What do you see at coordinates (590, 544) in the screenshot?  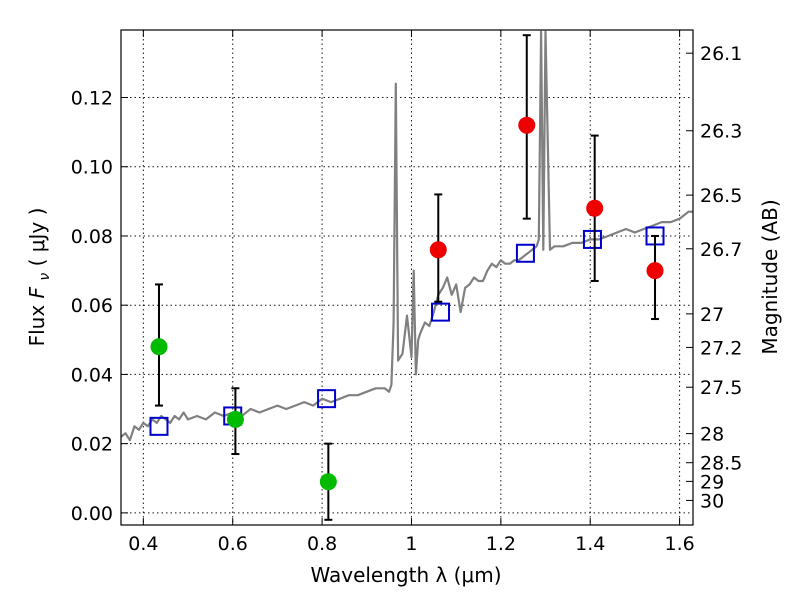 I see `x-tick-label: 1.4` at bounding box center [590, 544].